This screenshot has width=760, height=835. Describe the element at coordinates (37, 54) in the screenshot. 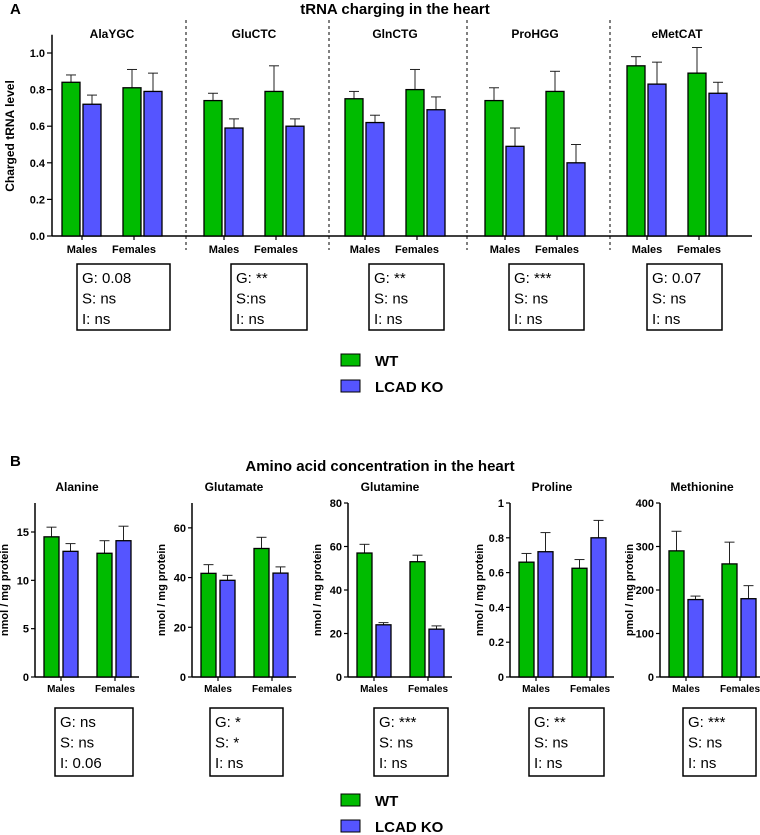

I see `y-tick-label: 1.0` at that location.